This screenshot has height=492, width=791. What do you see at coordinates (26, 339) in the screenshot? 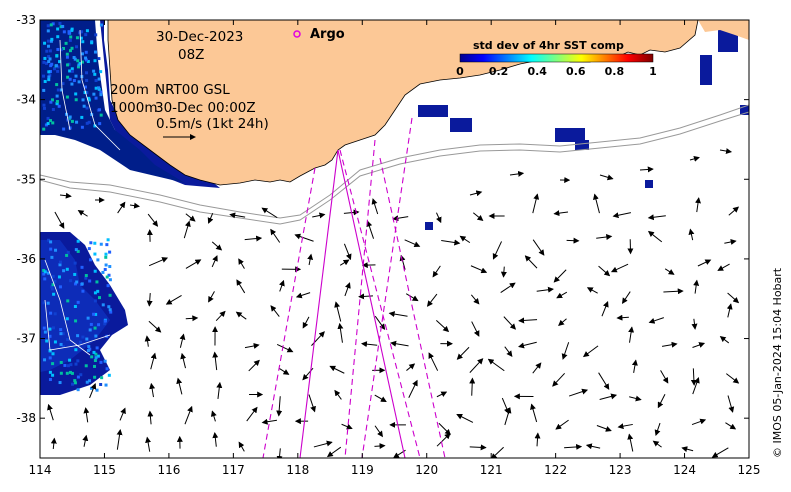
I see `y-tick-label: -37` at bounding box center [26, 339].